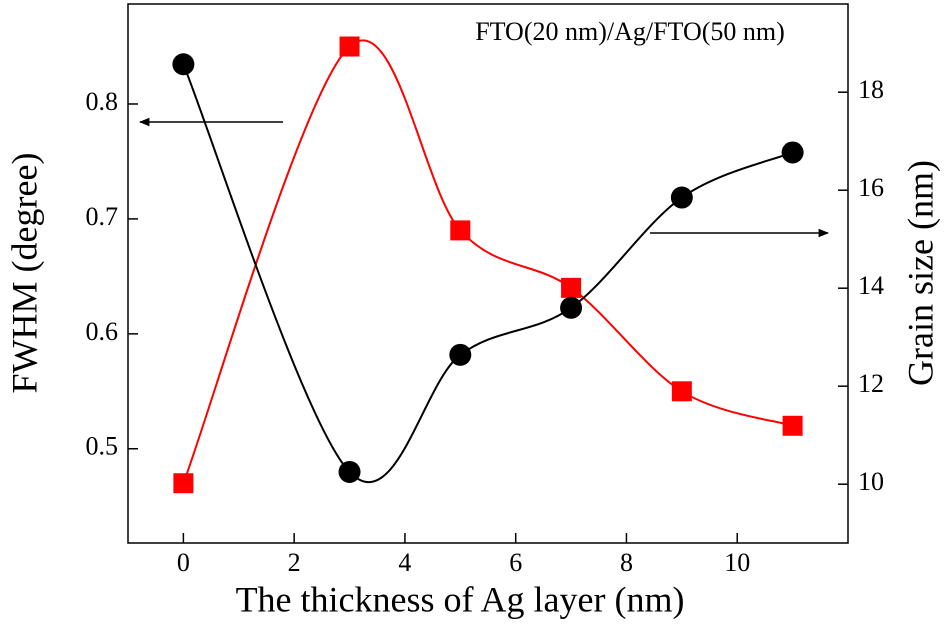  I want to click on y-tick-label: 0.8, so click(102, 101).